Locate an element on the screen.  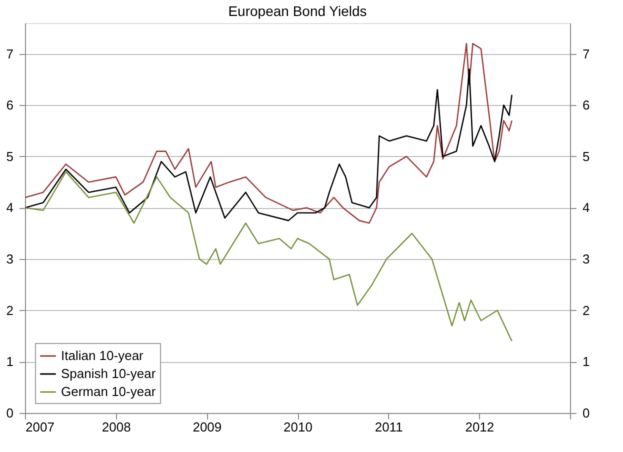
y-tick-label: 2 is located at coordinates (10, 310).